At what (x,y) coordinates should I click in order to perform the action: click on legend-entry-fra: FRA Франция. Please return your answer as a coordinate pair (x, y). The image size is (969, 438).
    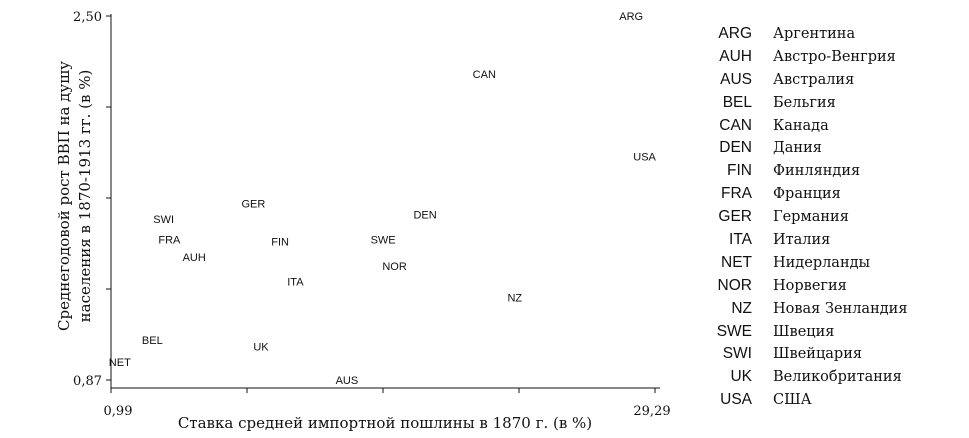
    Looking at the image, I should click on (837, 195).